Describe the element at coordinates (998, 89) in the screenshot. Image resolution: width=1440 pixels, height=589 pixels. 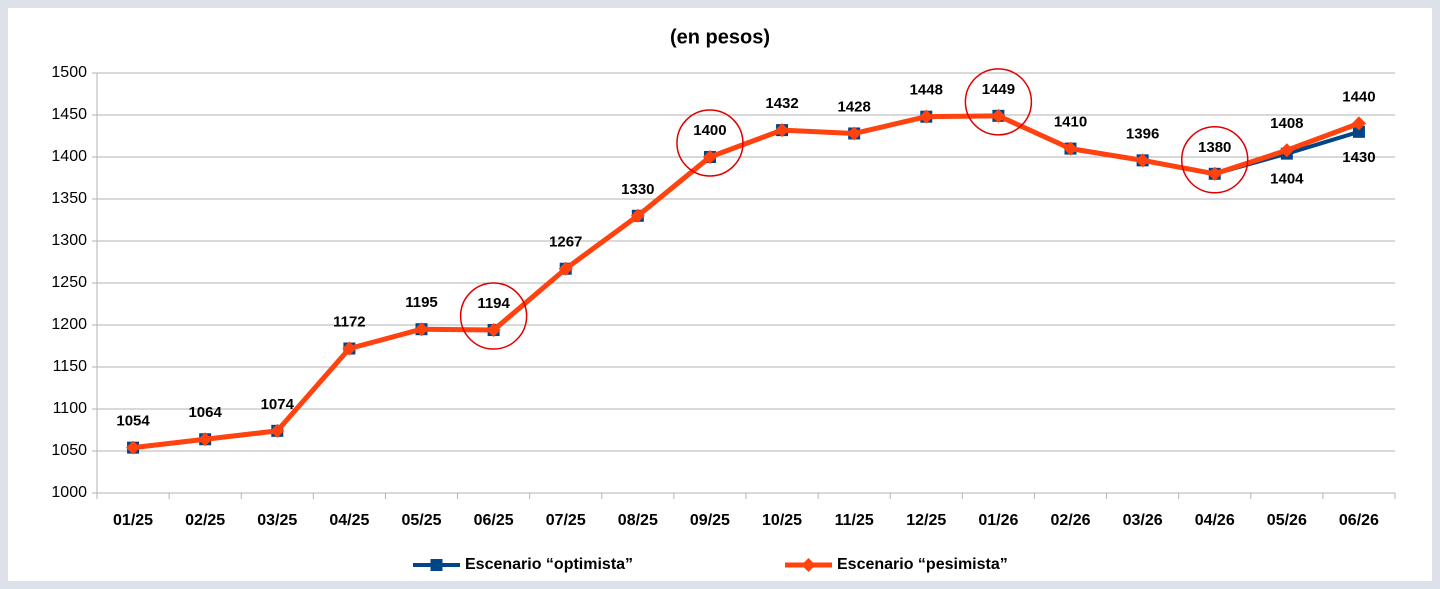
I see `data-label: 1449` at that location.